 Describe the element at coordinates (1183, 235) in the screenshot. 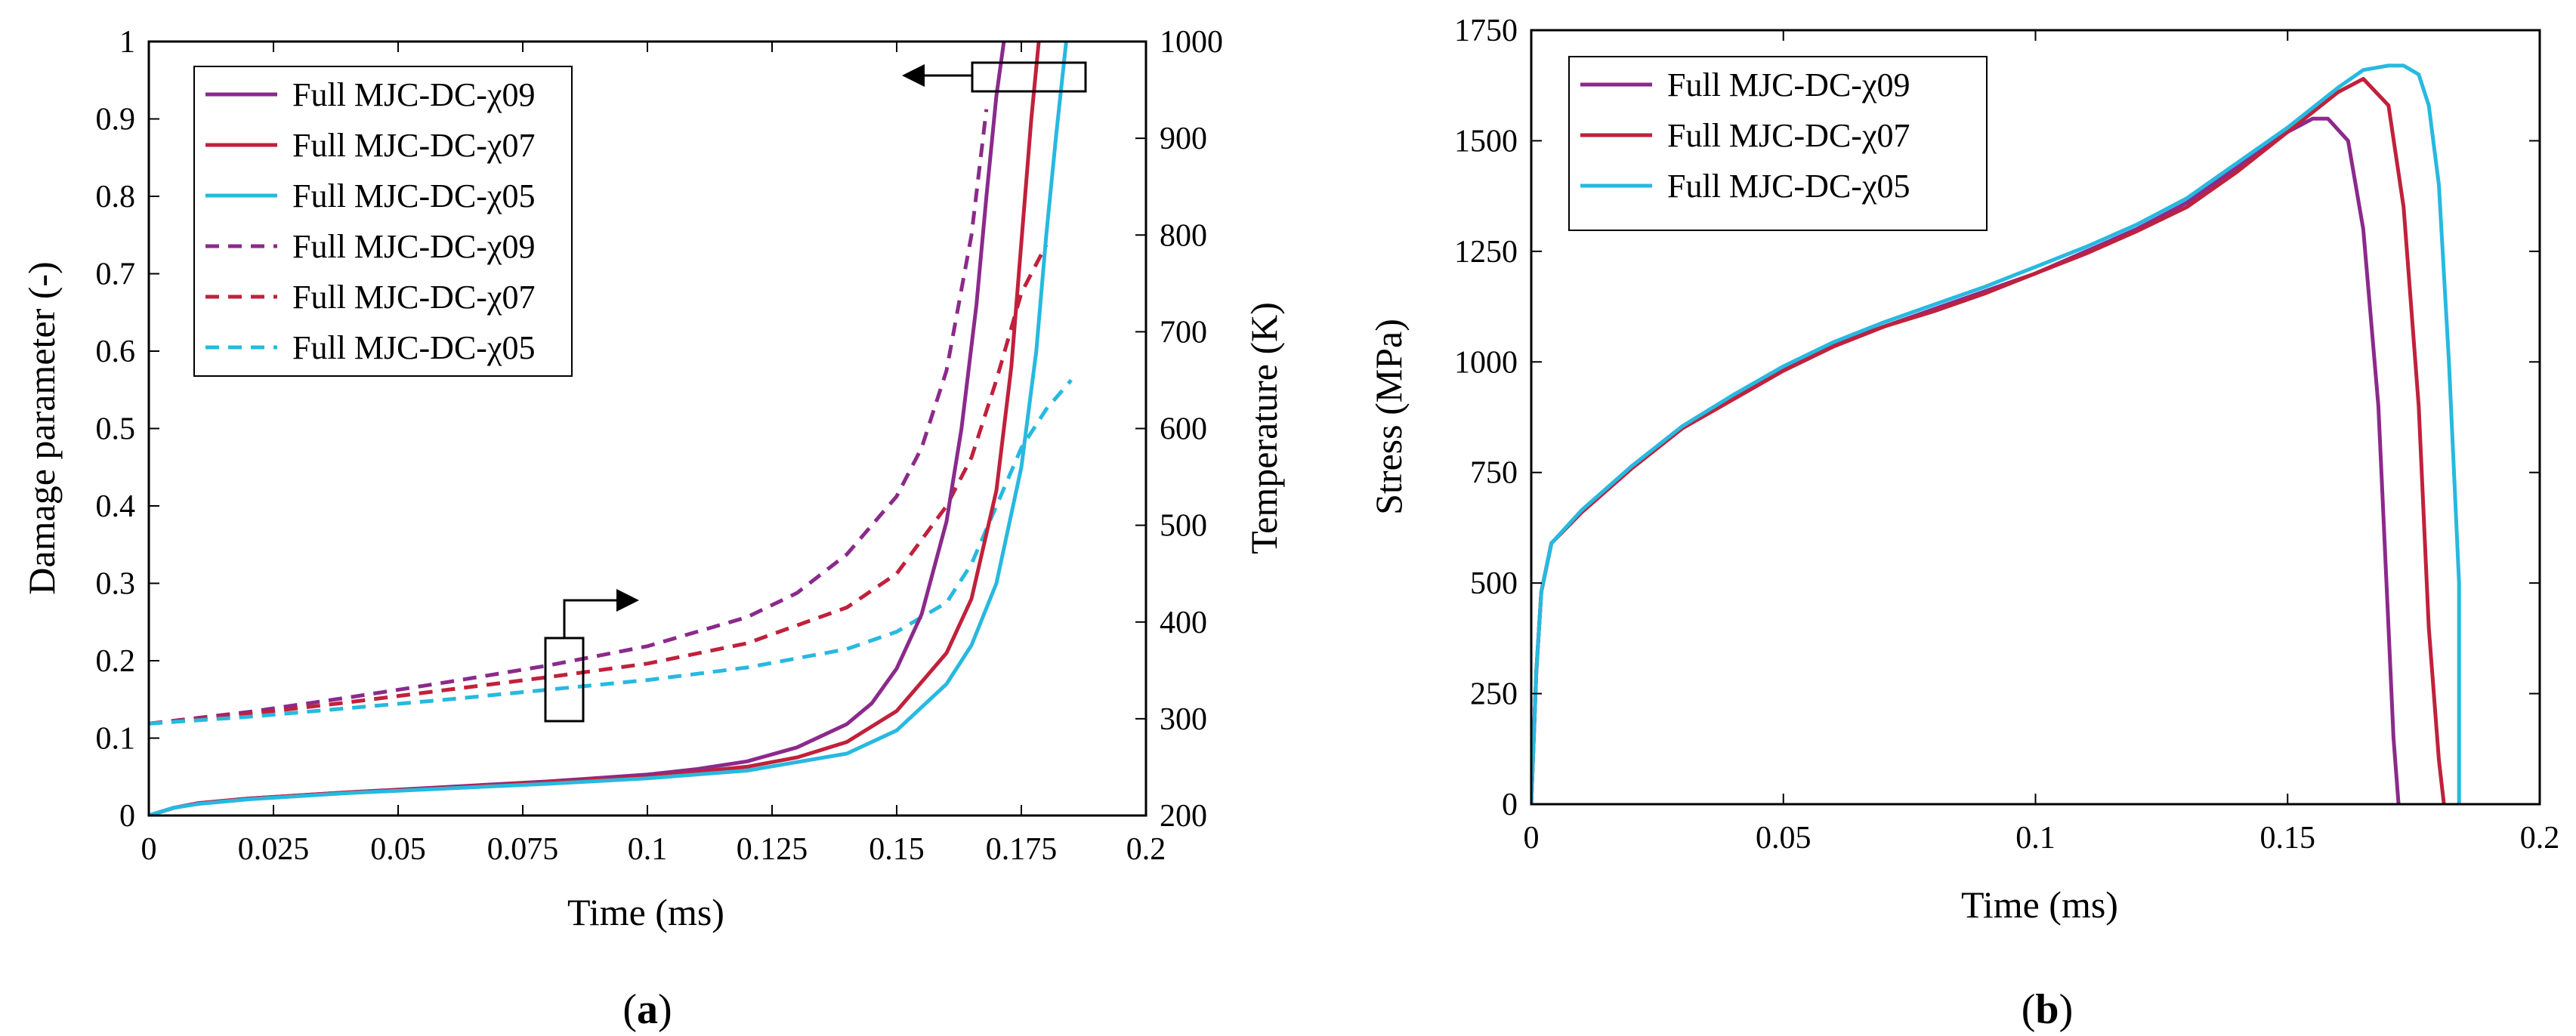

I see `y2-tick-label: 800` at that location.